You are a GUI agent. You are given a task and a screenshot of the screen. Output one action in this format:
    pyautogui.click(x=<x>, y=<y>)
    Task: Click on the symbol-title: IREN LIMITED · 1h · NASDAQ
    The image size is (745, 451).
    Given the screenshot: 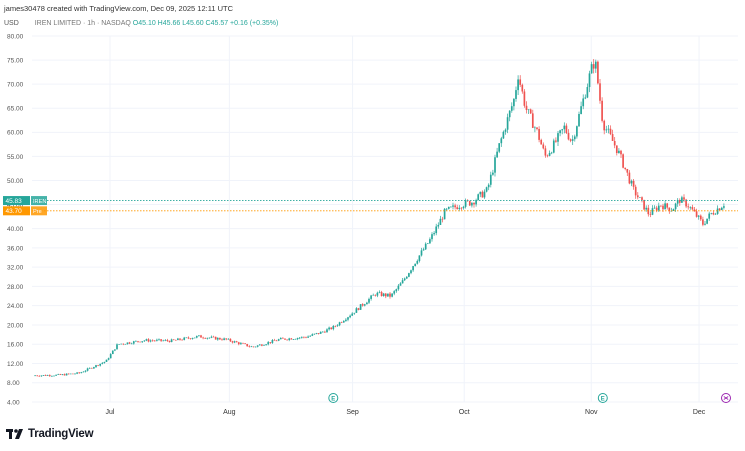 What is the action you would take?
    pyautogui.click(x=82, y=23)
    